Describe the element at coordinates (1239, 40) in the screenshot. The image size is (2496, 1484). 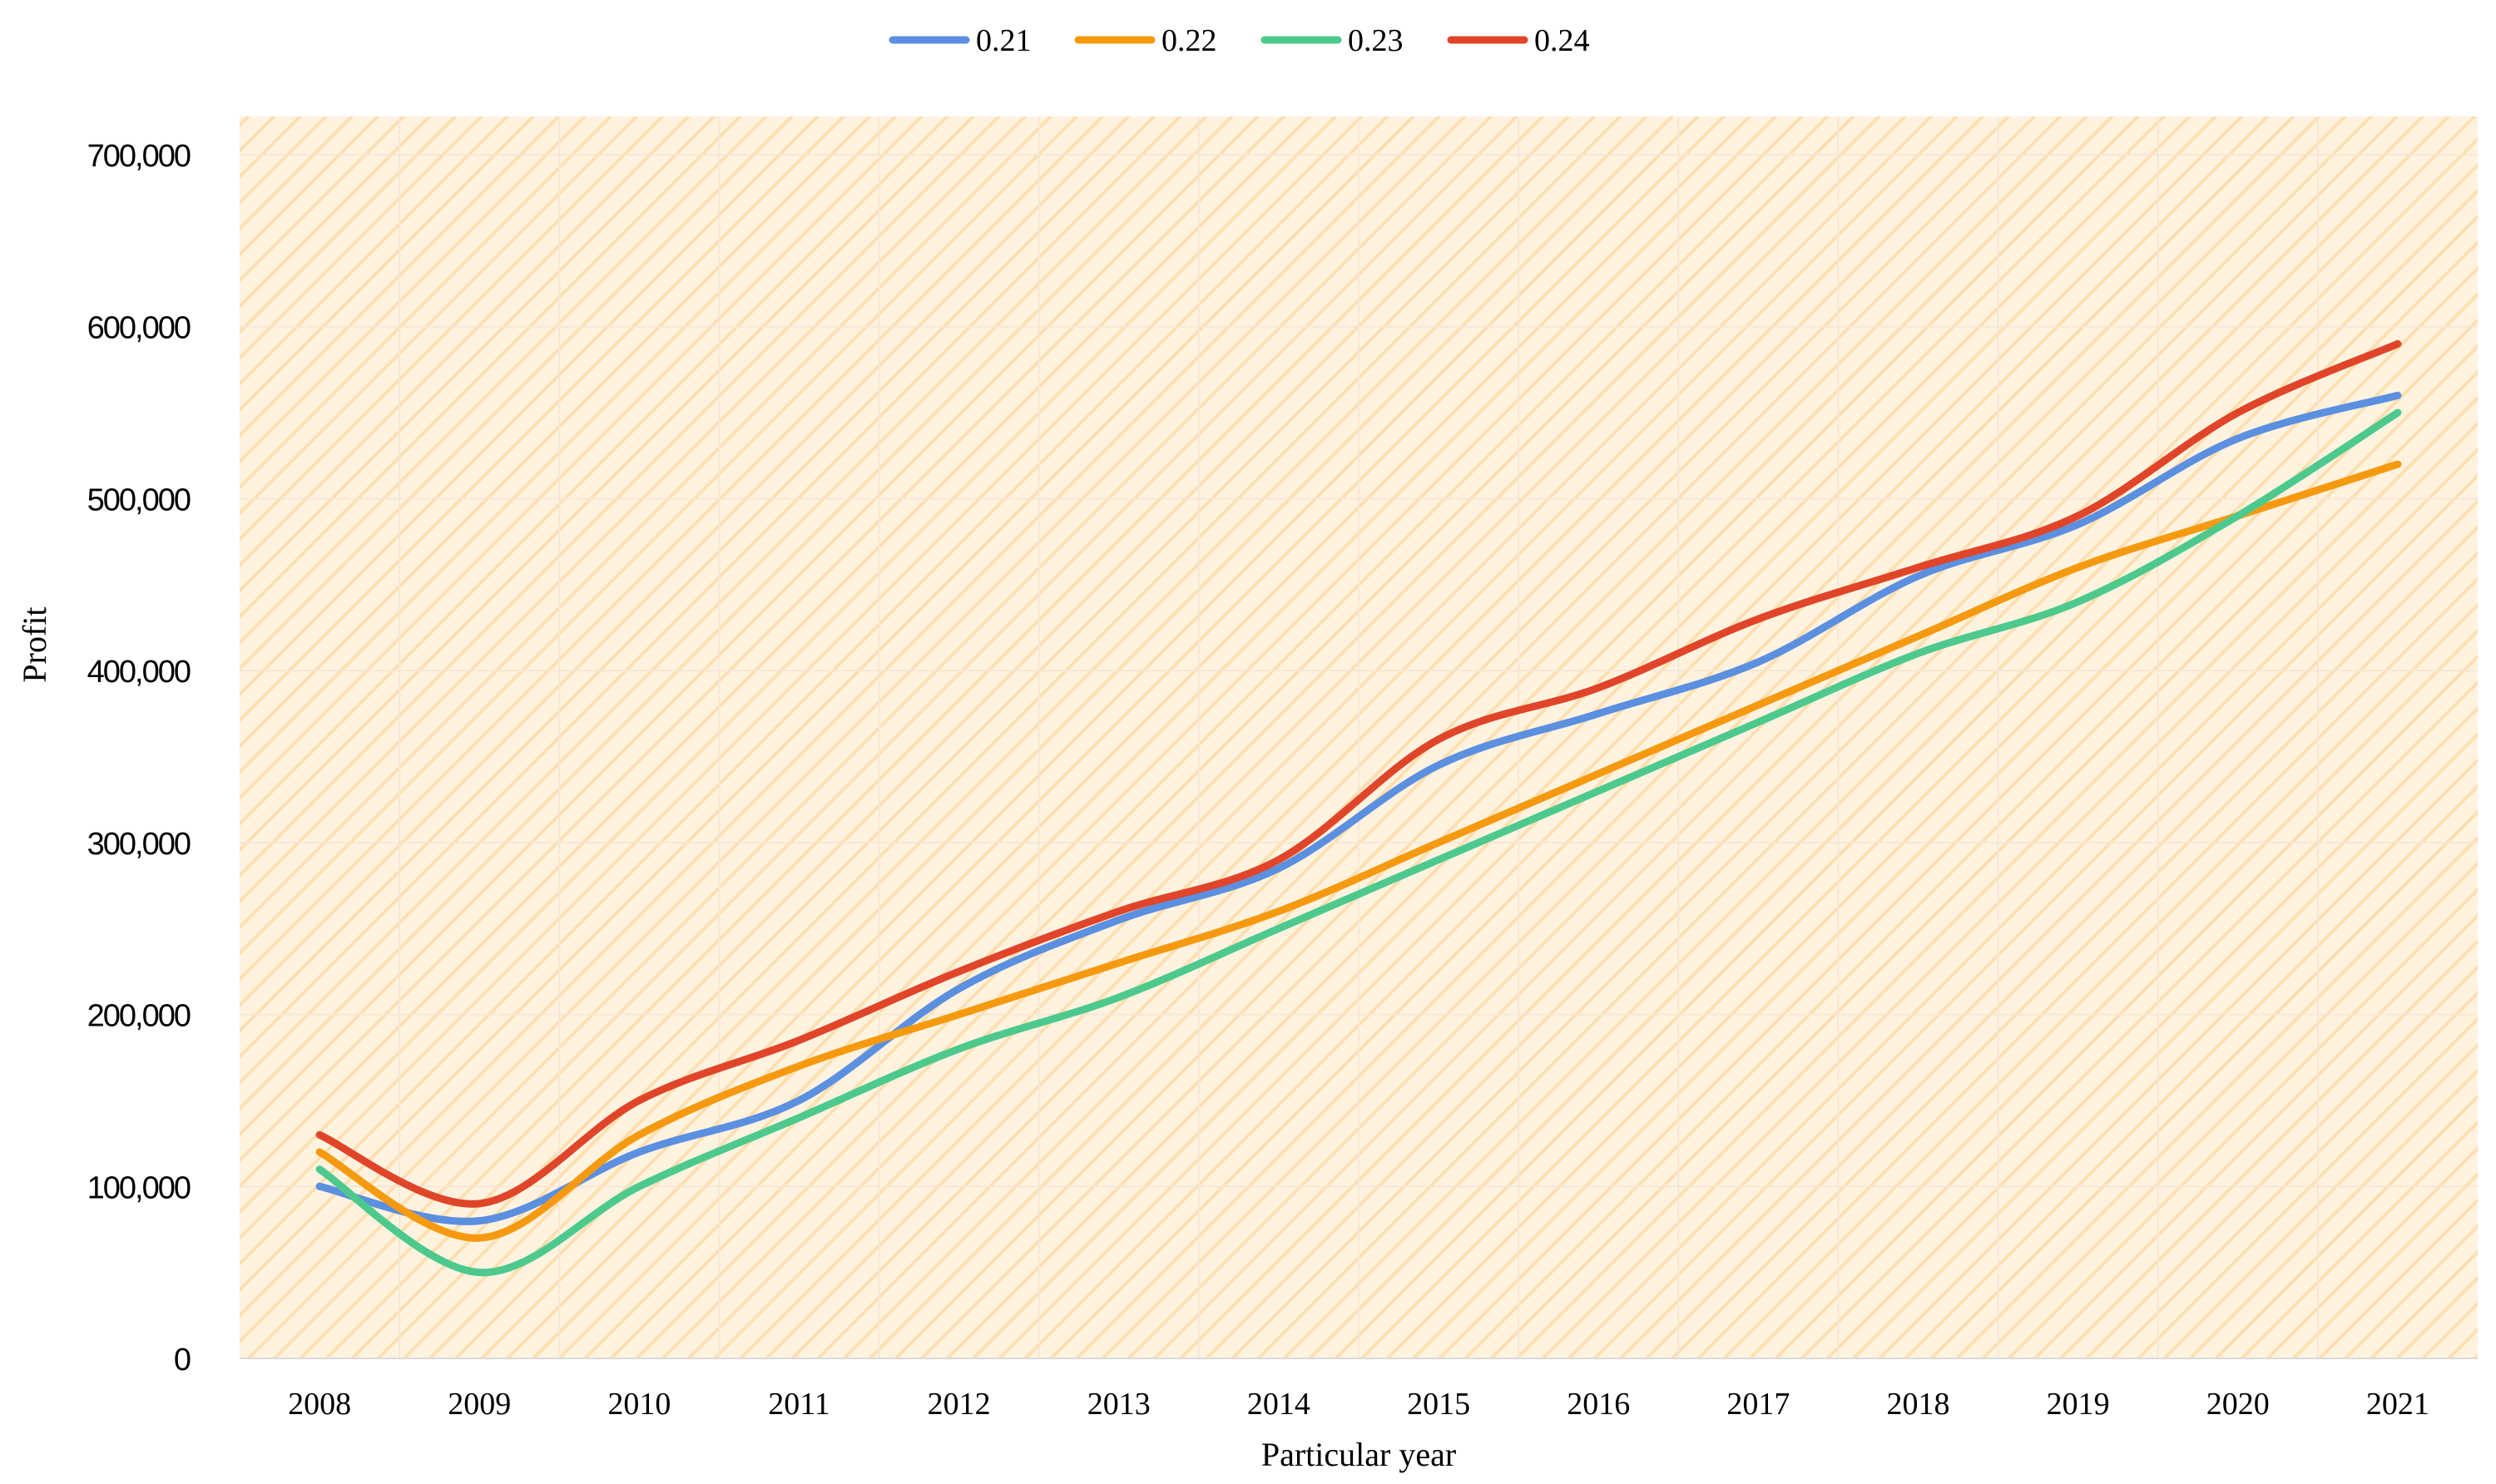
I see `legend: 0.21 0.22 0.23 0.24` at that location.